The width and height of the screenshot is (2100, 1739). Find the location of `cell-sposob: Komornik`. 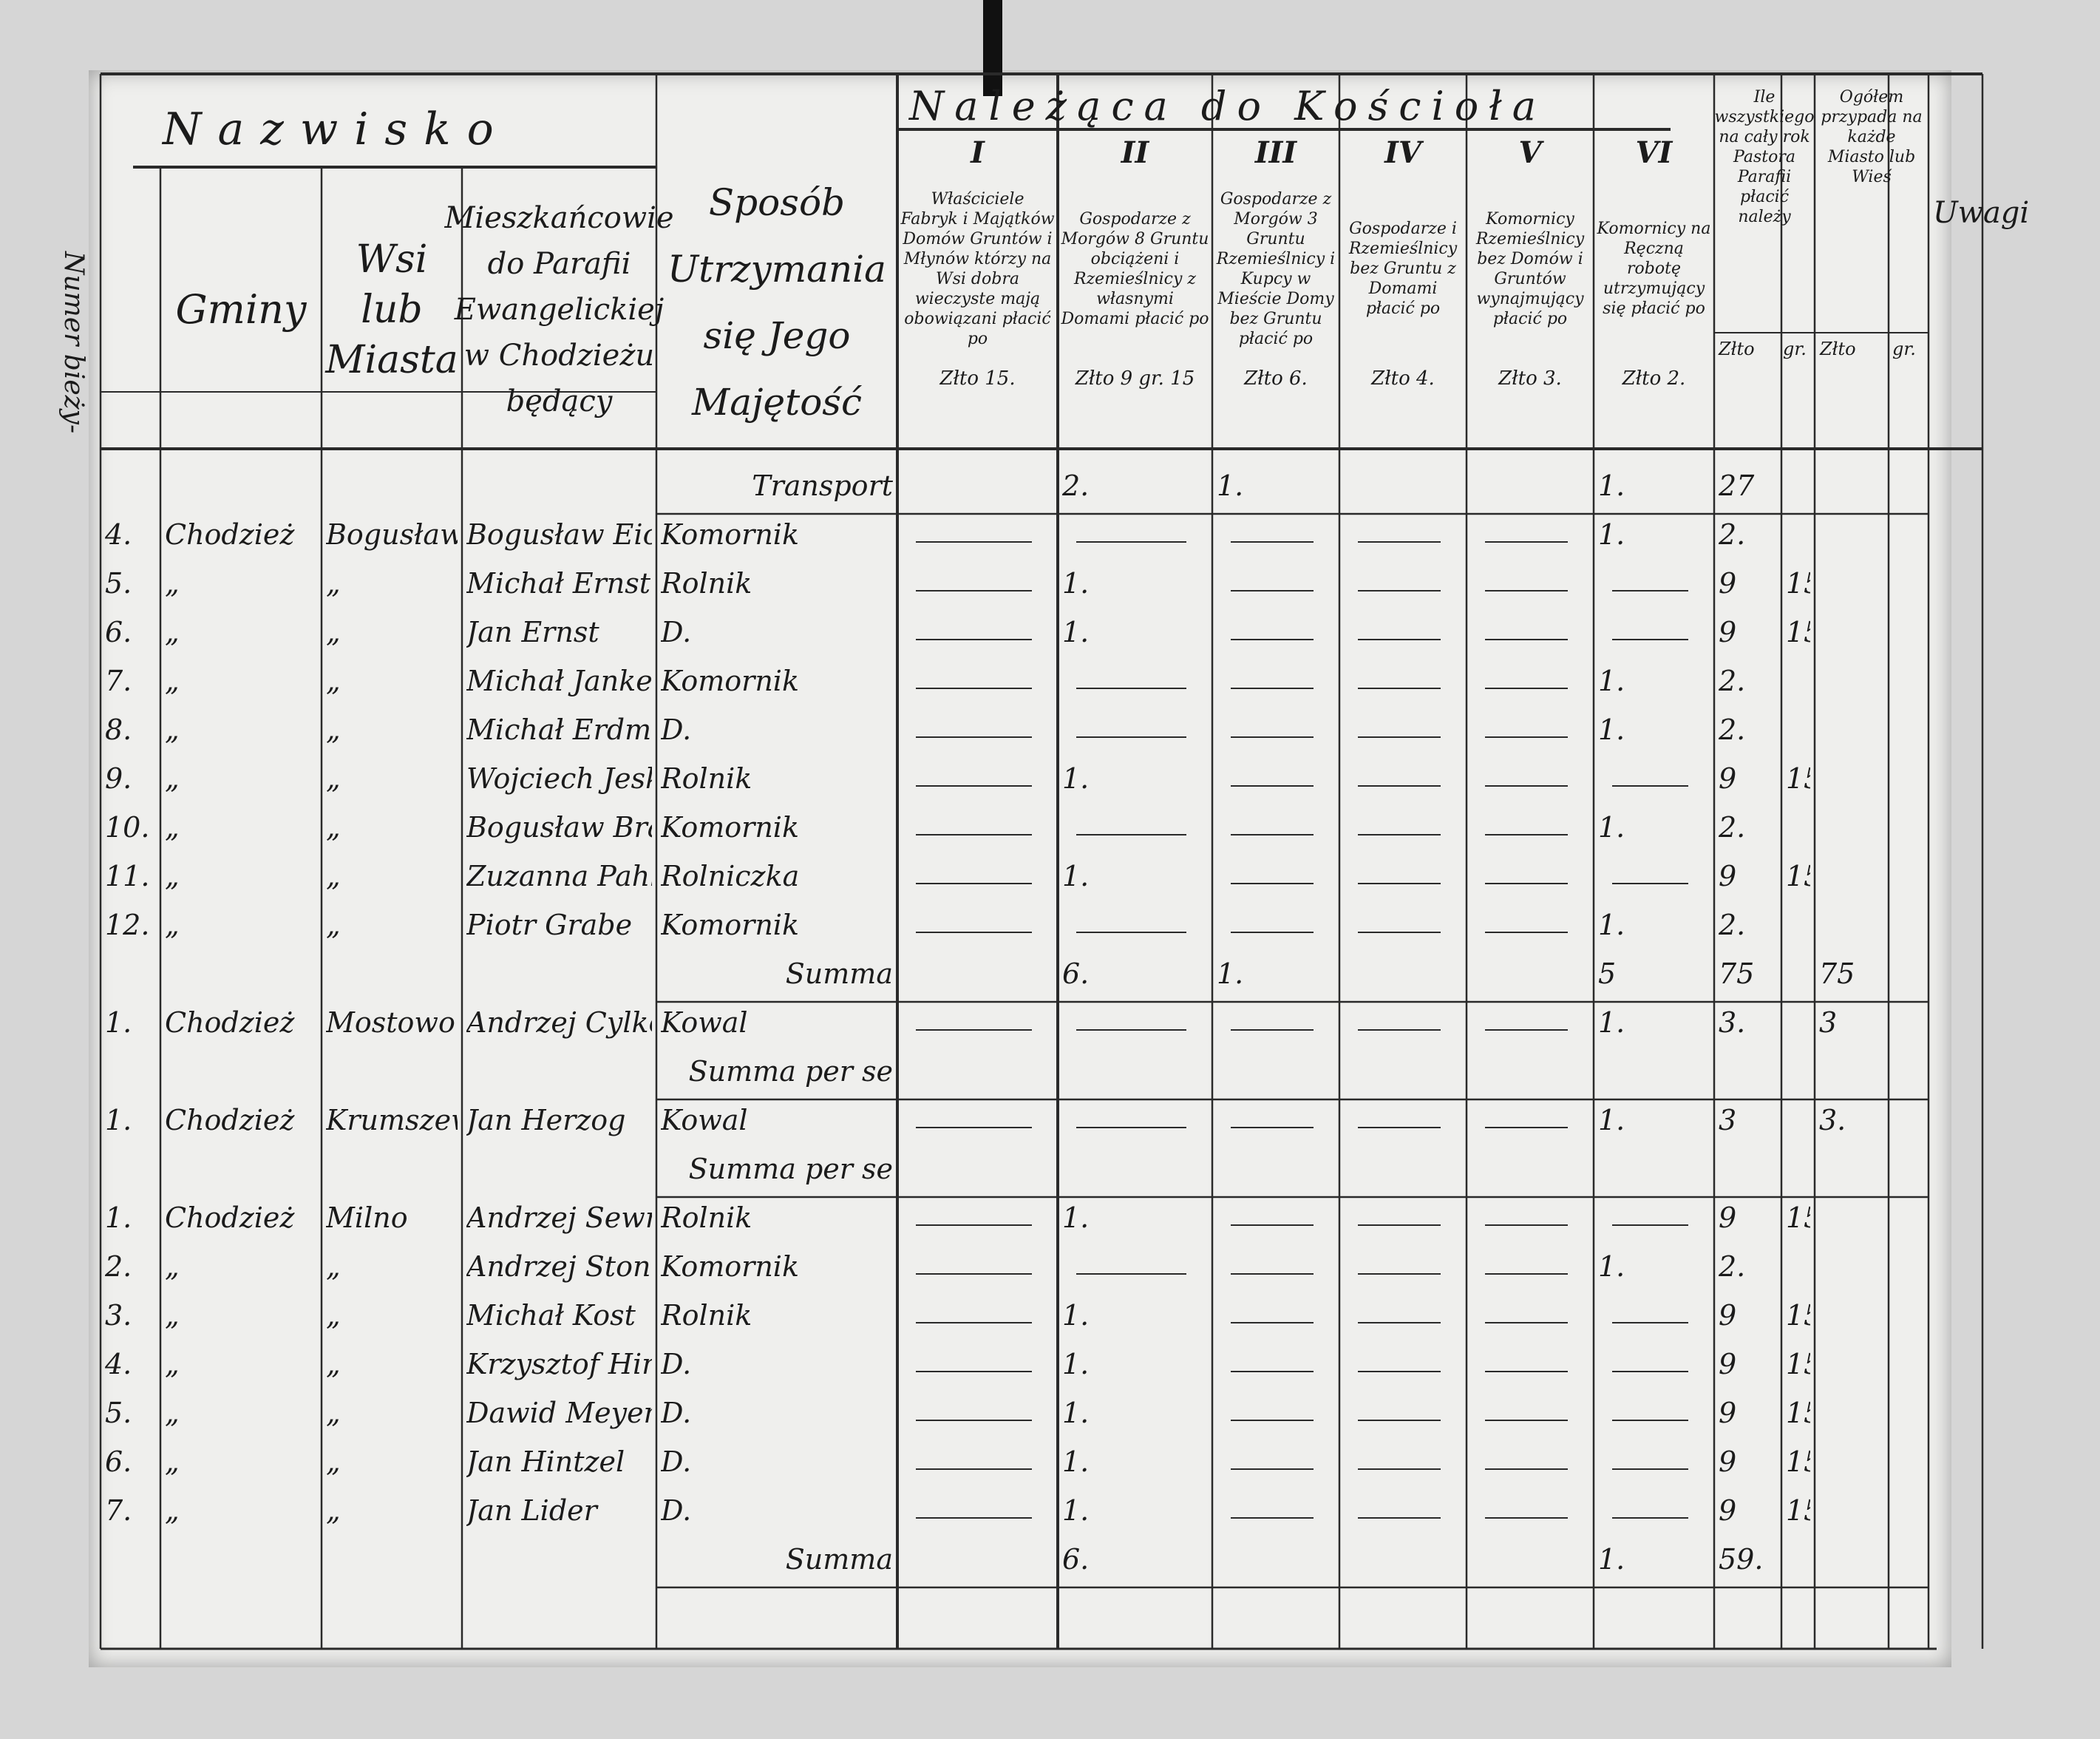

cell-sposob: Komornik is located at coordinates (730, 1266).